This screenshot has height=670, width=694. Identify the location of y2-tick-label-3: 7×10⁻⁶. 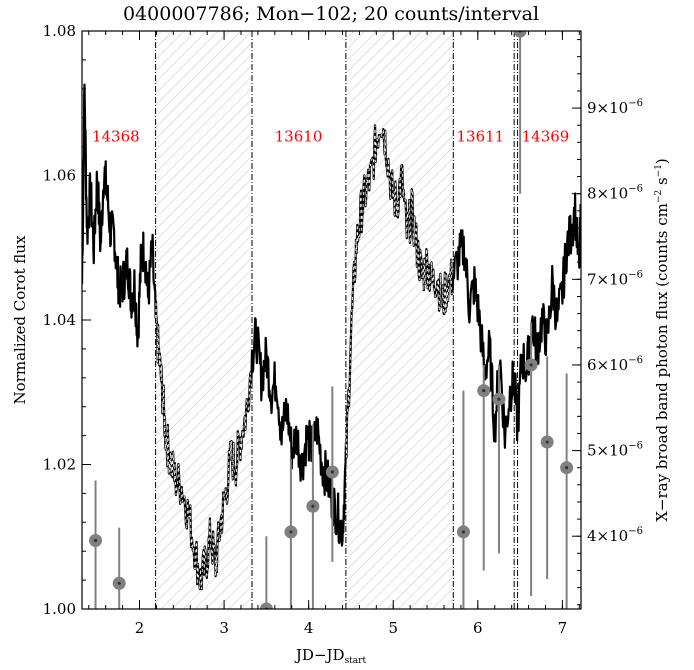
(615, 278).